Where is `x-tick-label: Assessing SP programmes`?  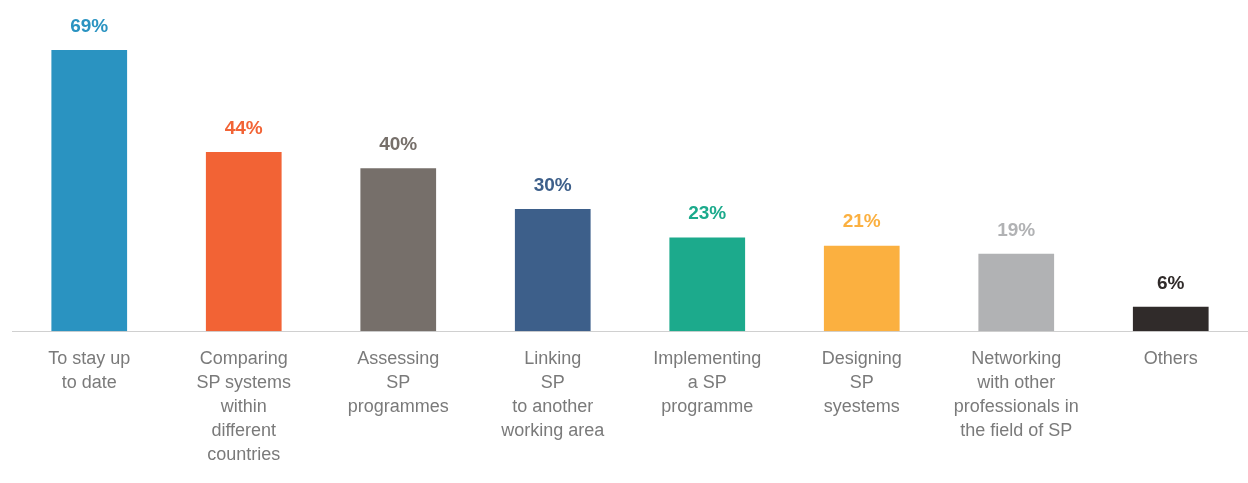 x-tick-label: Assessing SP programmes is located at coordinates (398, 382).